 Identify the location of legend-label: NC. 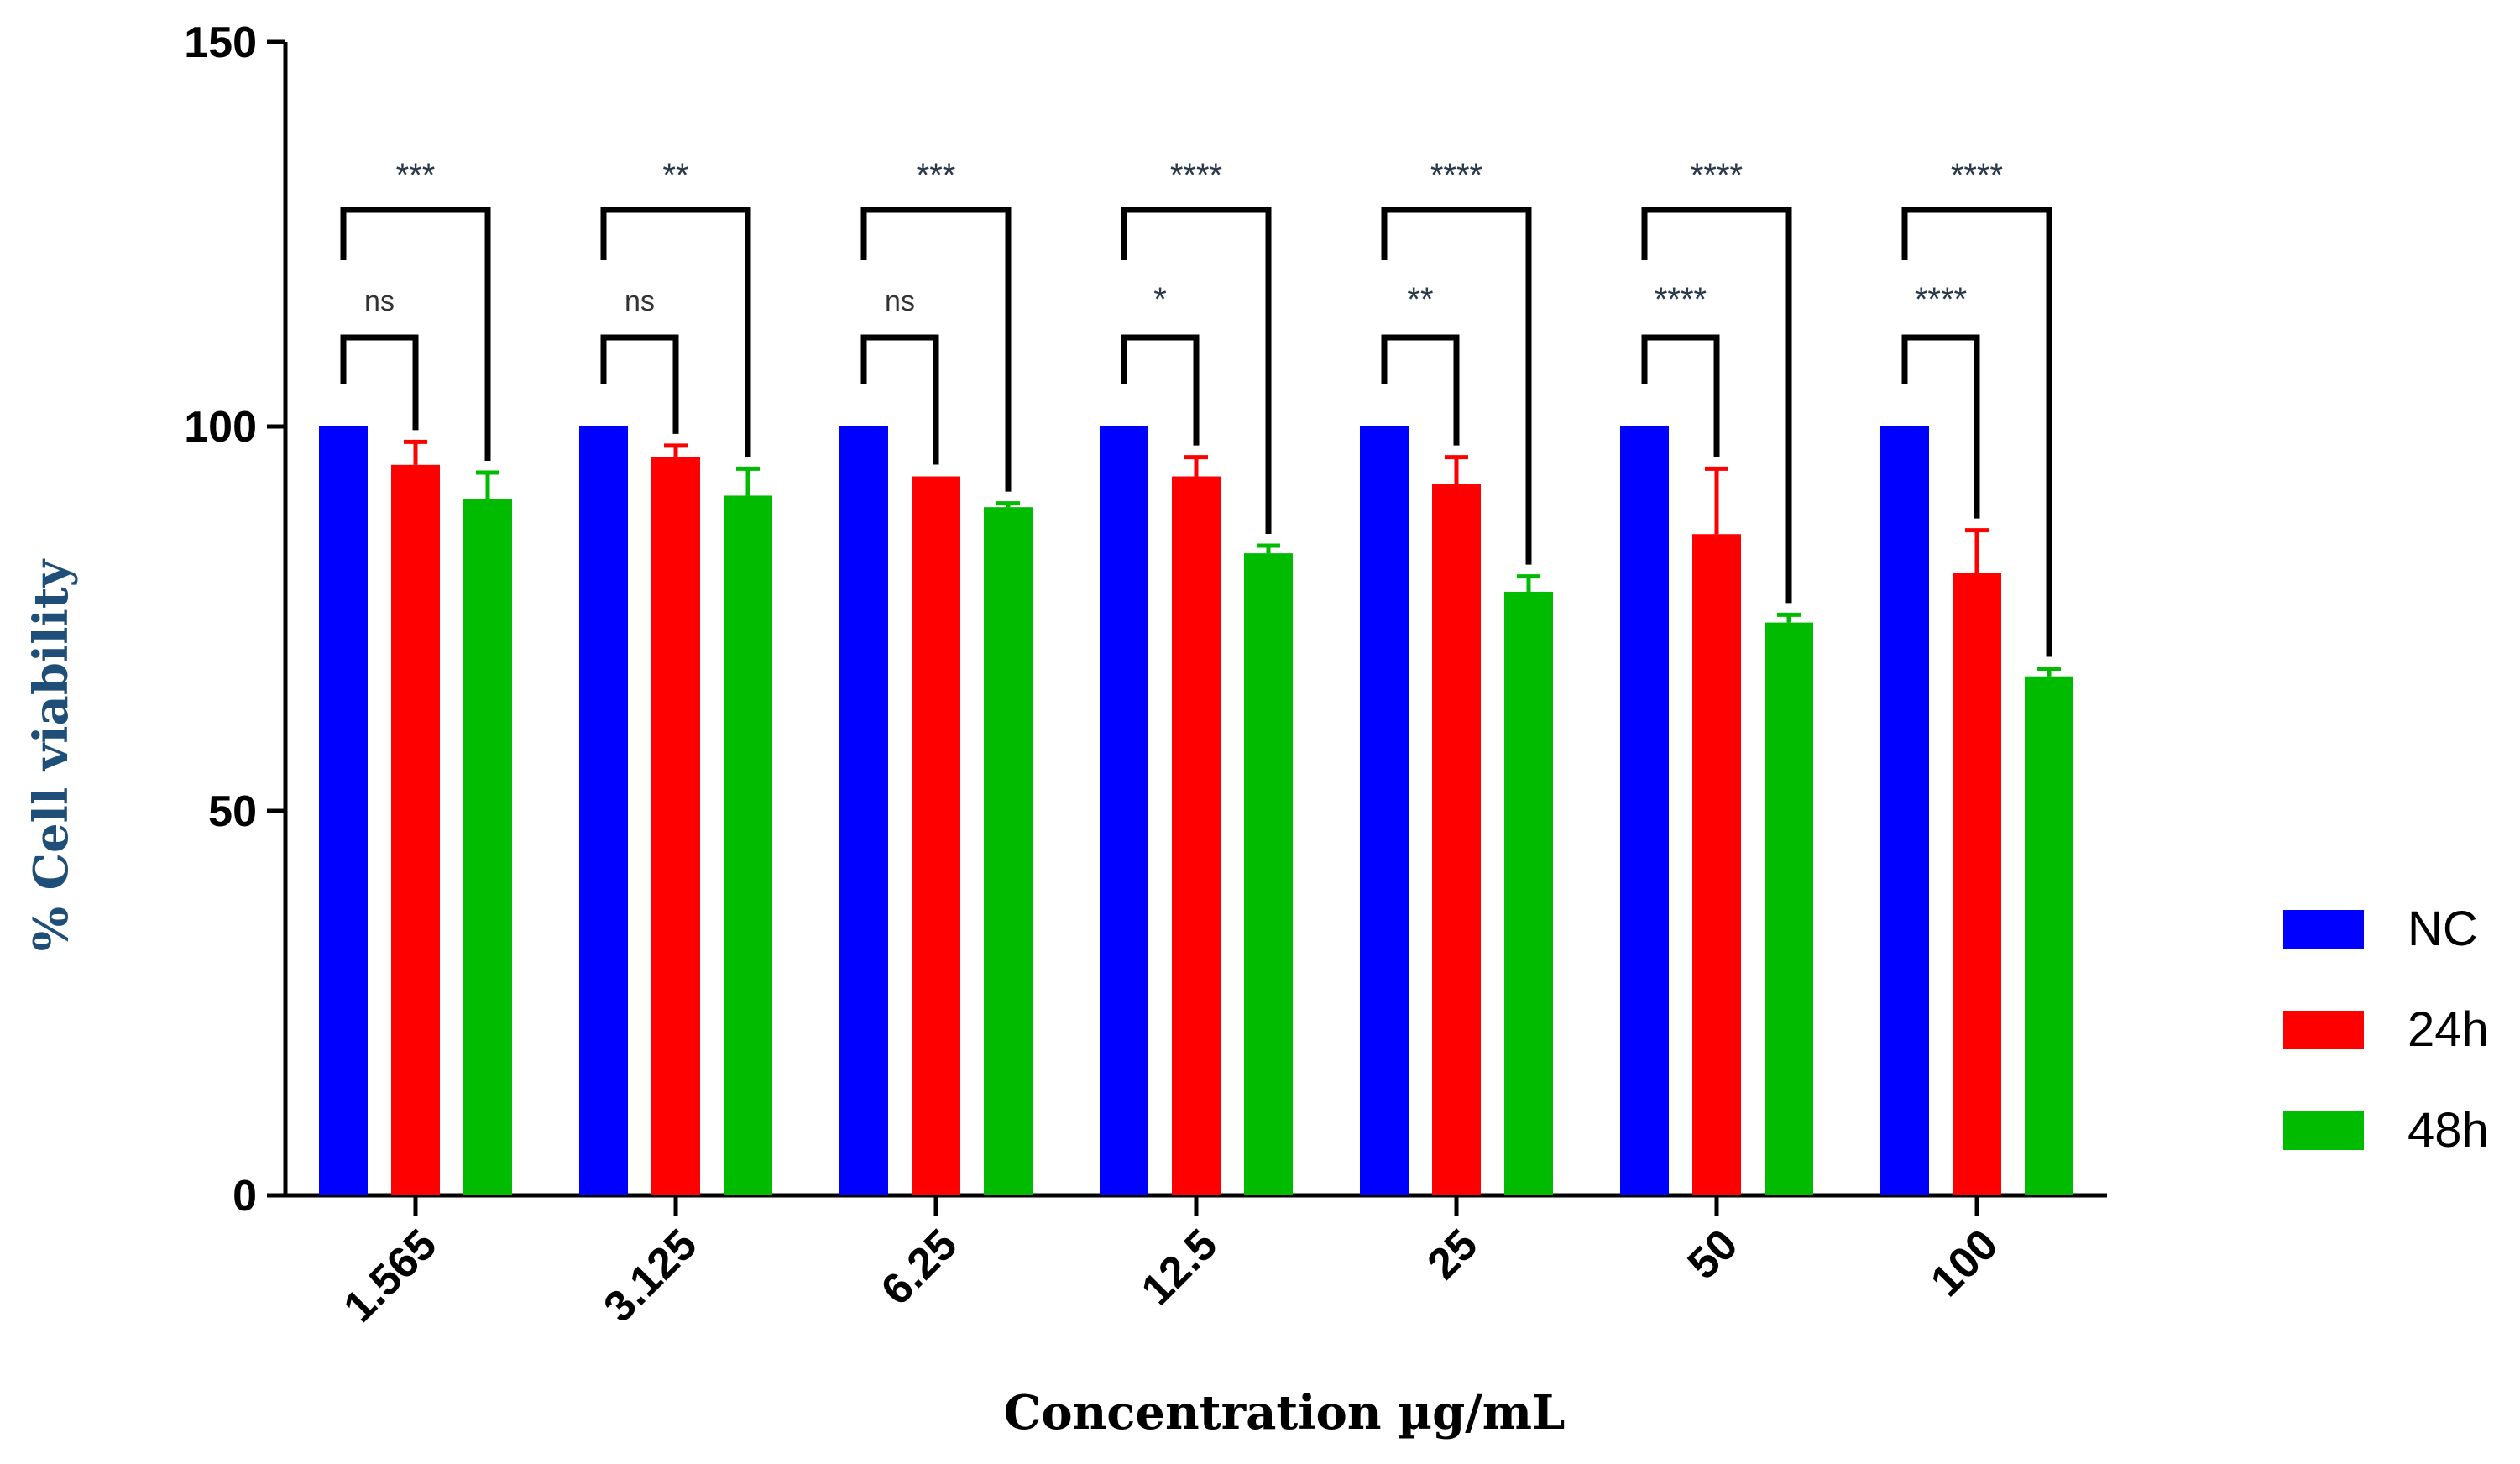
(2443, 929).